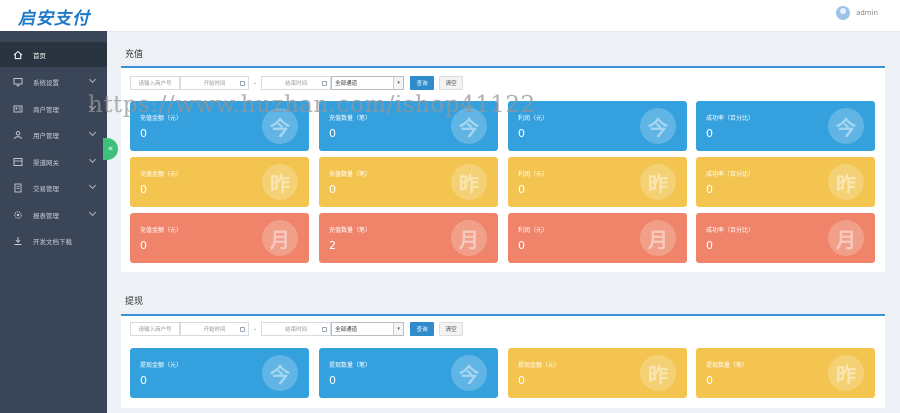 The height and width of the screenshot is (413, 900). I want to click on withdraw-title: 提现, so click(134, 302).